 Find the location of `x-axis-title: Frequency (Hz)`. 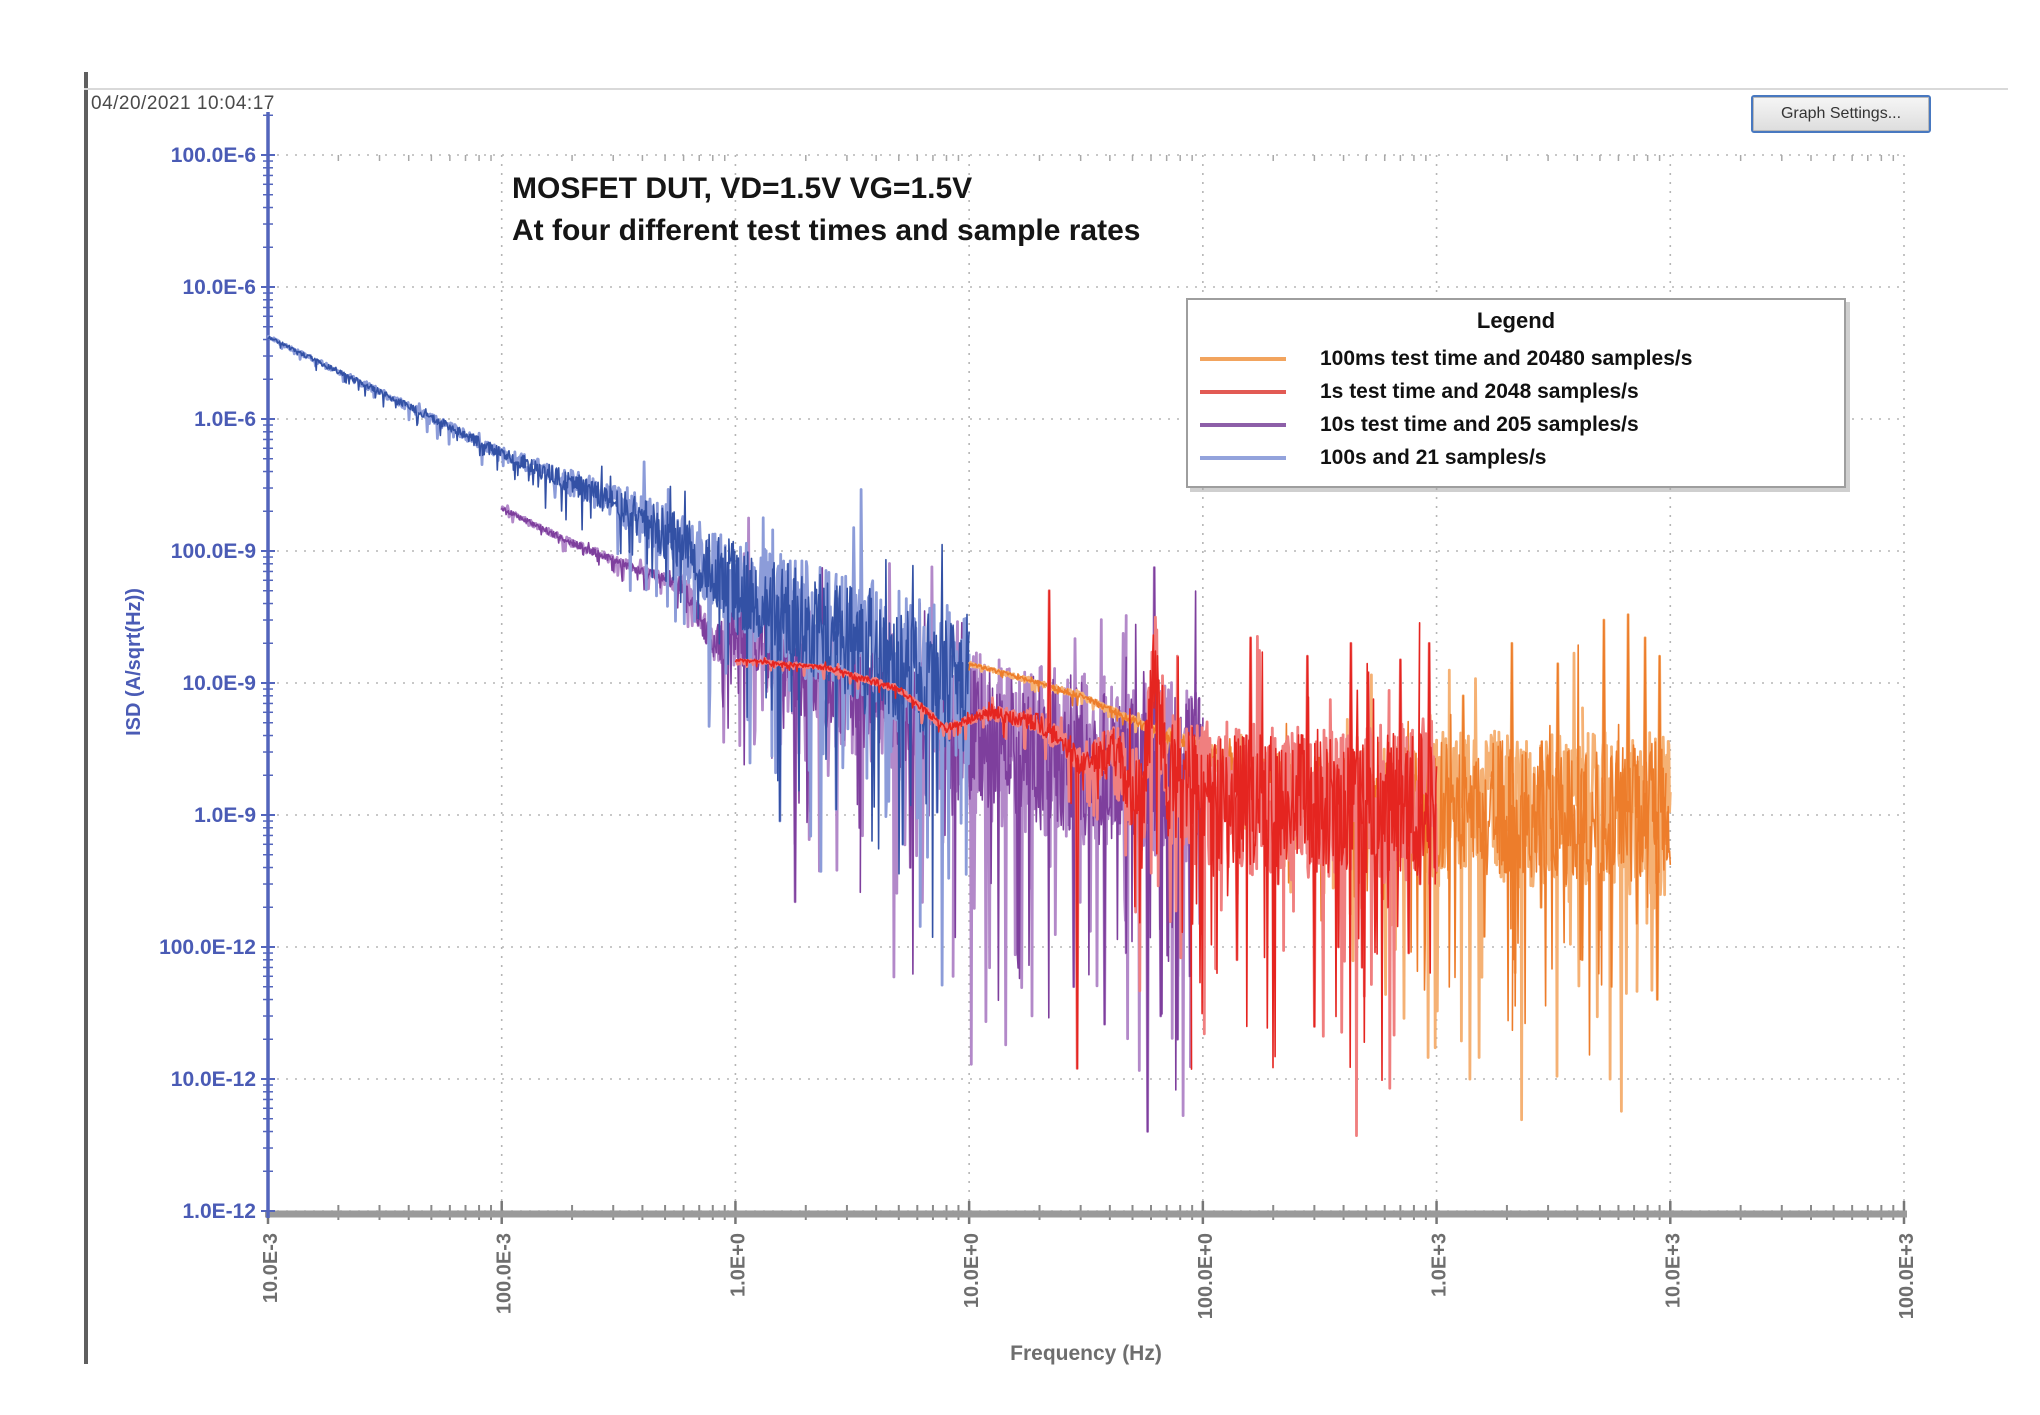

x-axis-title: Frequency (Hz) is located at coordinates (1086, 1353).